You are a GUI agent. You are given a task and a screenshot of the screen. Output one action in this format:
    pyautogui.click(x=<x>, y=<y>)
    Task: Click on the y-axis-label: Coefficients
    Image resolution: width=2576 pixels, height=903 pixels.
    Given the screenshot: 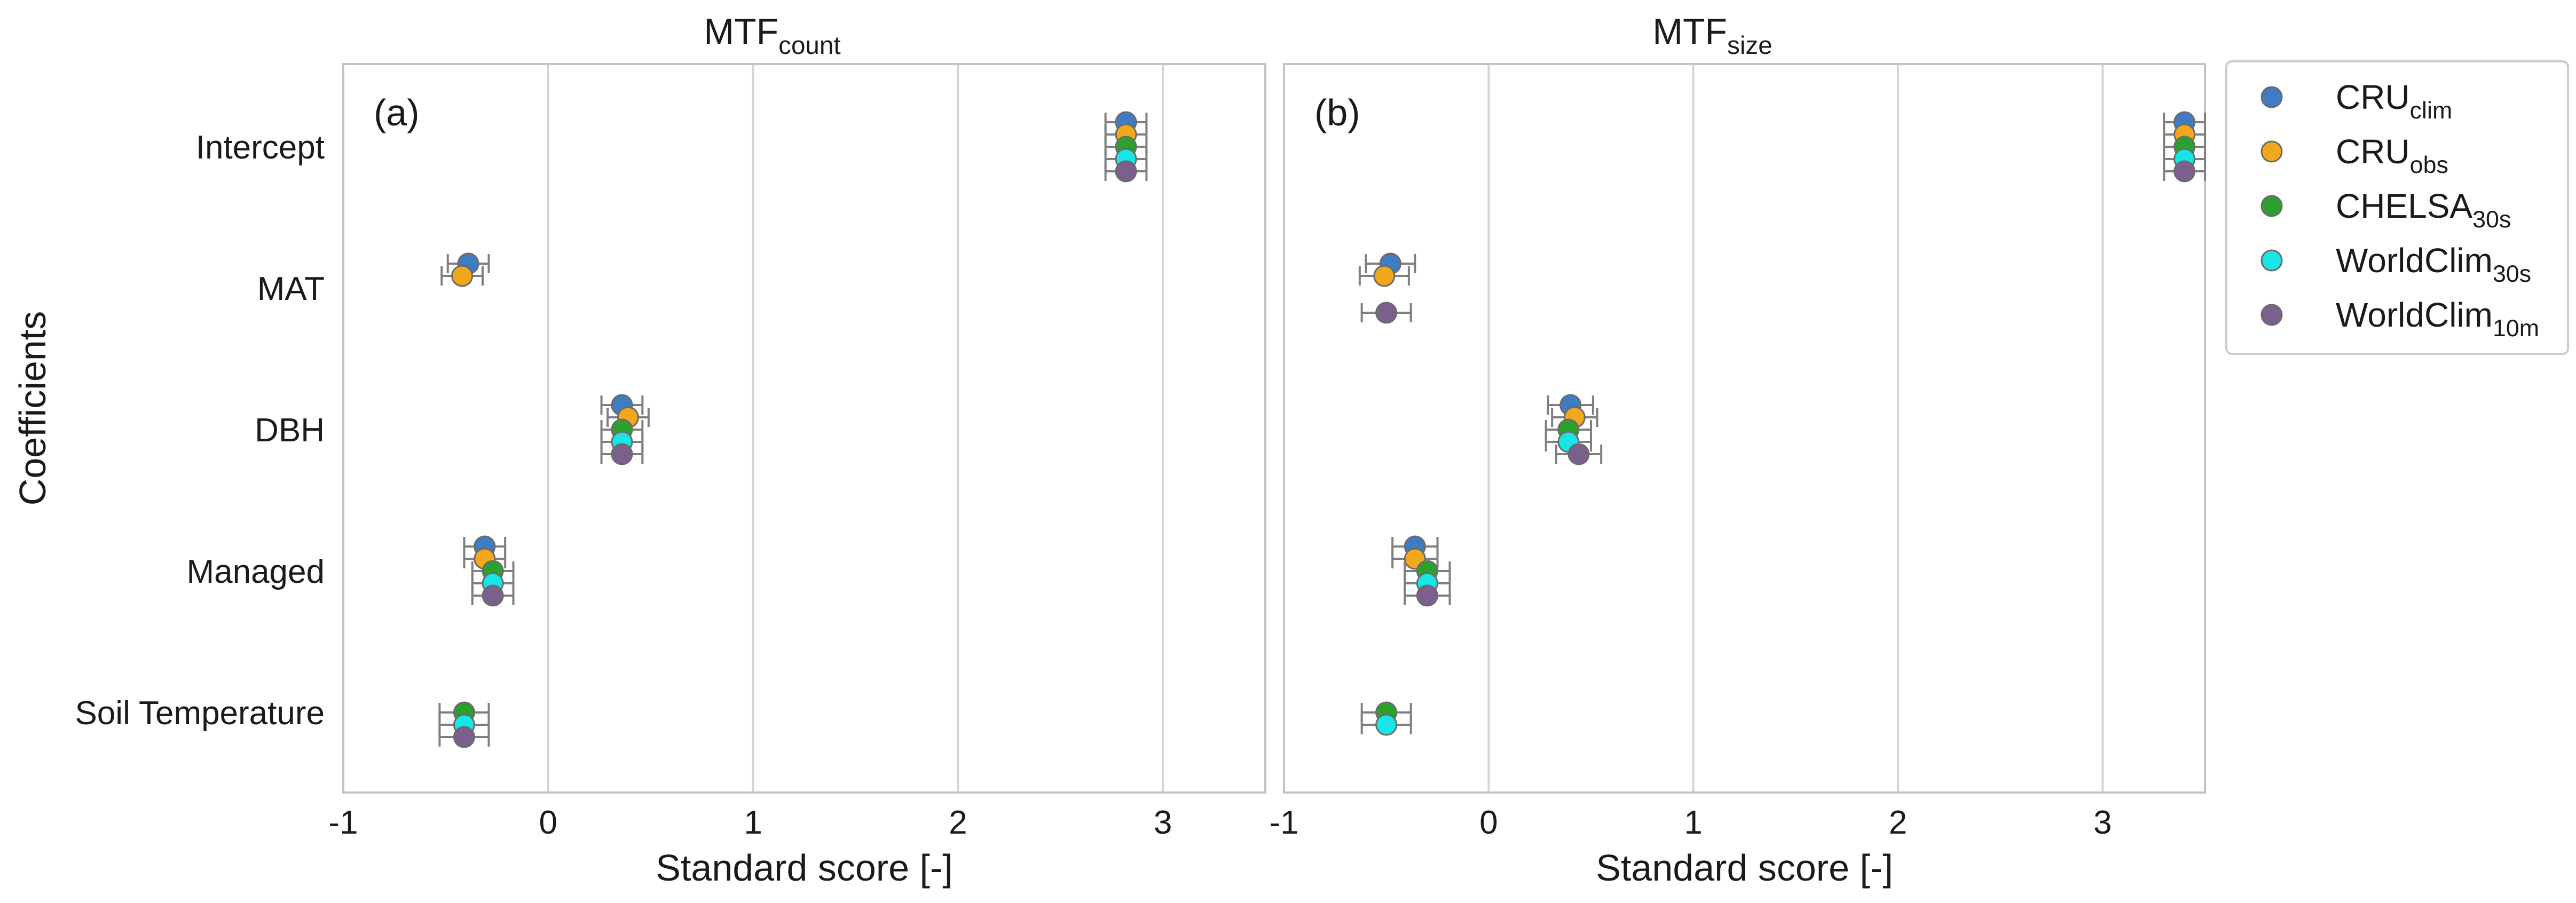 What is the action you would take?
    pyautogui.click(x=32, y=408)
    